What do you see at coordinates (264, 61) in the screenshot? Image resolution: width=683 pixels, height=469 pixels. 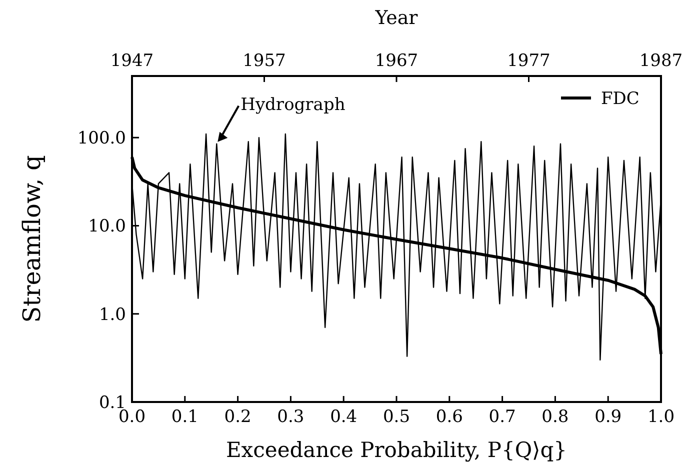 I see `x2-tick-label: 1957` at bounding box center [264, 61].